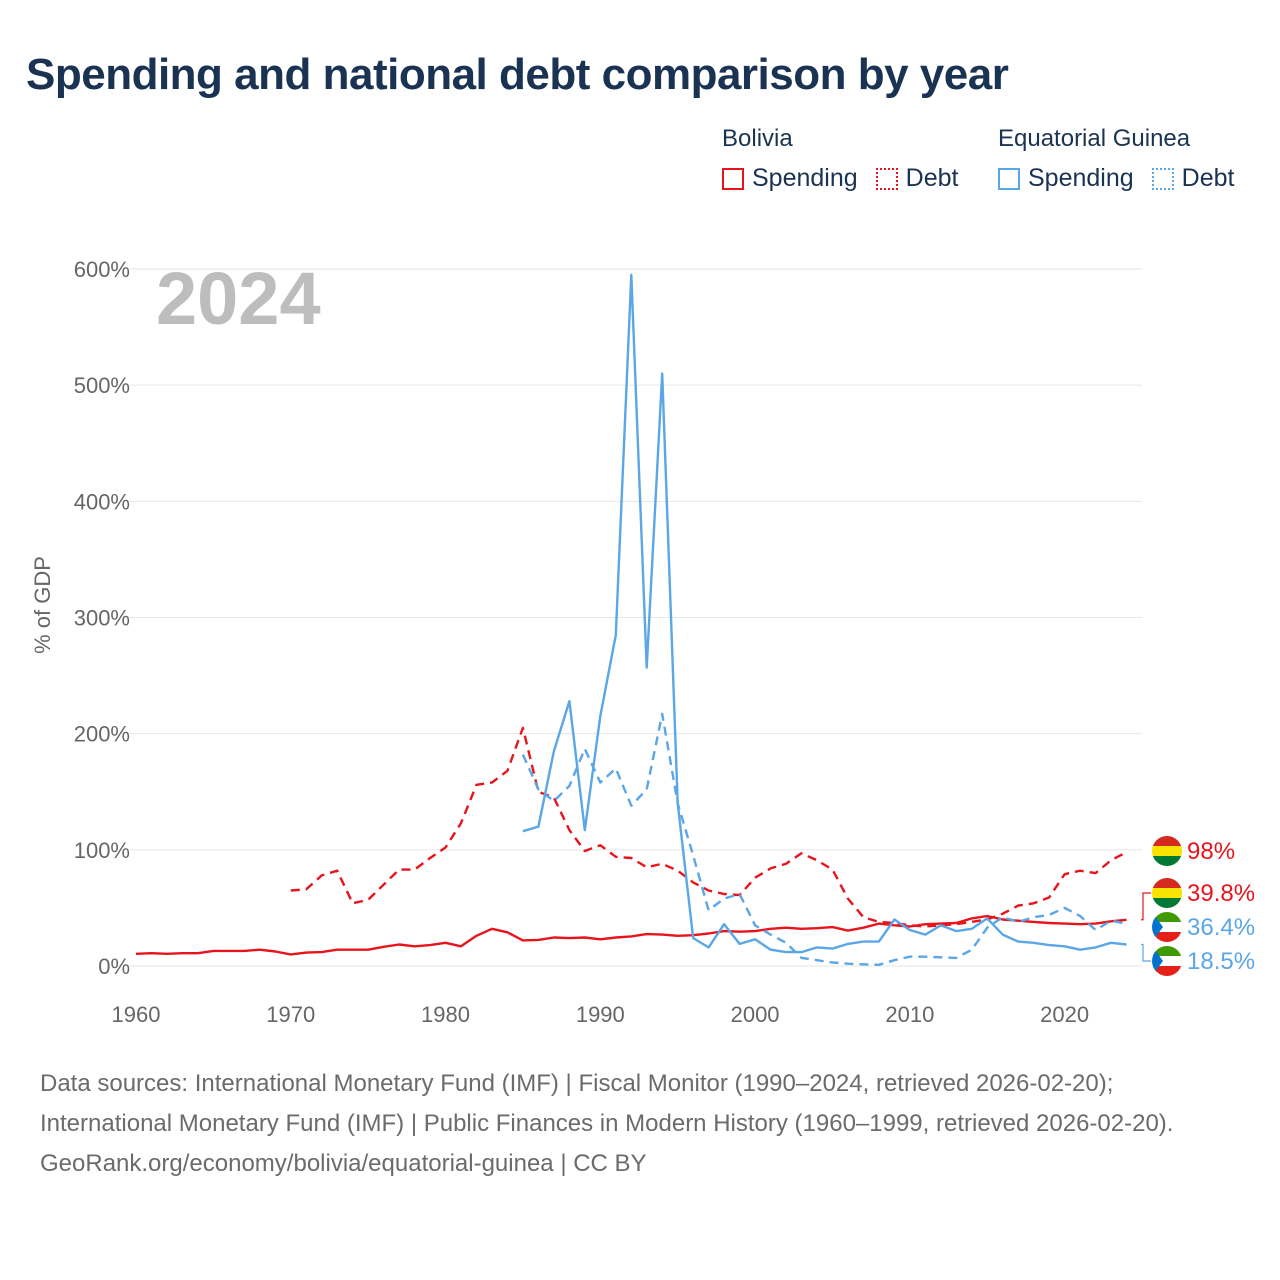 This screenshot has width=1280, height=1280. What do you see at coordinates (102, 385) in the screenshot?
I see `y-tick-label: 500%` at bounding box center [102, 385].